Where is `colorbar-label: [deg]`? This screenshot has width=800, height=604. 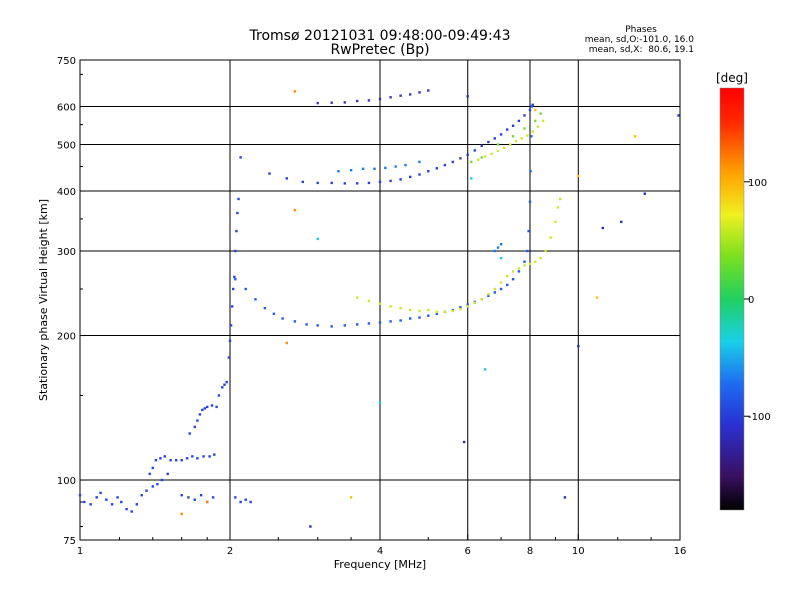 colorbar-label: [deg] is located at coordinates (732, 78).